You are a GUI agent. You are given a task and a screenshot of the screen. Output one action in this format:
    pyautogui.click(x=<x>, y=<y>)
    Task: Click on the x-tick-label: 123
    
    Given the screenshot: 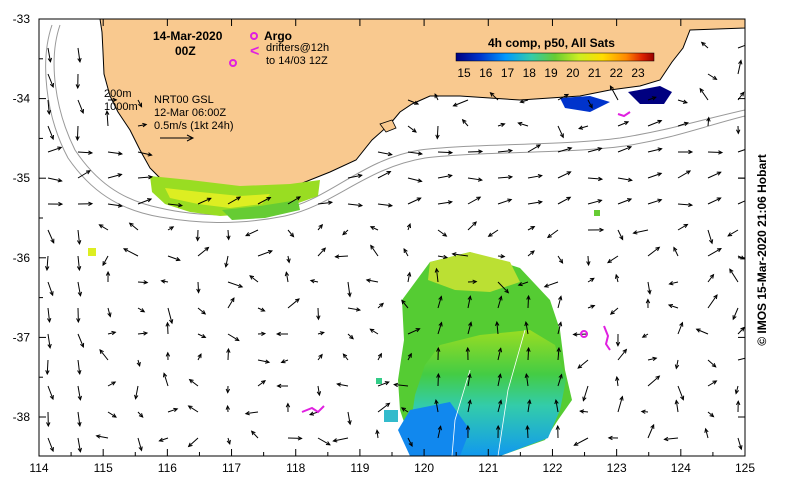 What is the action you would take?
    pyautogui.click(x=617, y=468)
    